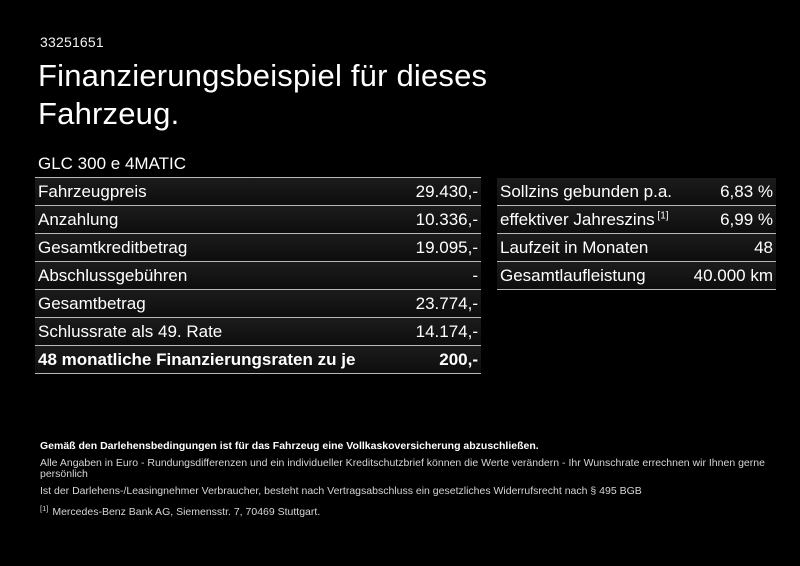 This screenshot has width=800, height=566. I want to click on finance-row-label: Gesamtbetrag, so click(92, 303).